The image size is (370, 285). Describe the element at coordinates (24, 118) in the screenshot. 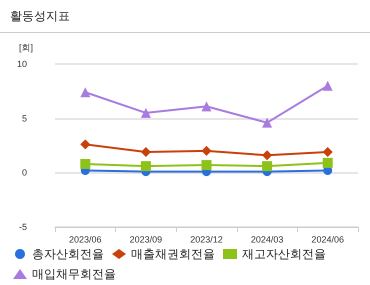

I see `y-tick-label: 5` at that location.